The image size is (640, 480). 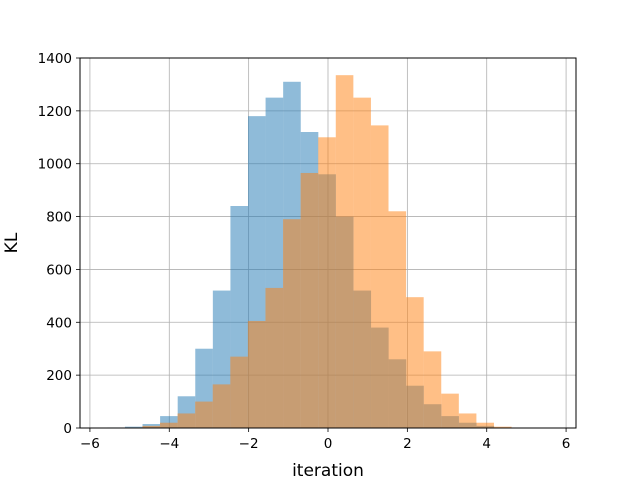 I want to click on x-tick-label: −4, so click(x=169, y=444).